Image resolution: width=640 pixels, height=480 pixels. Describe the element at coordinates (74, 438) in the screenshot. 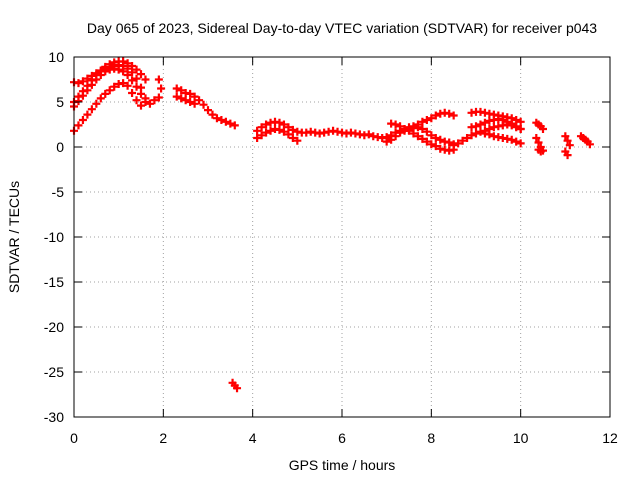

I see `x-tick-label: 0` at that location.